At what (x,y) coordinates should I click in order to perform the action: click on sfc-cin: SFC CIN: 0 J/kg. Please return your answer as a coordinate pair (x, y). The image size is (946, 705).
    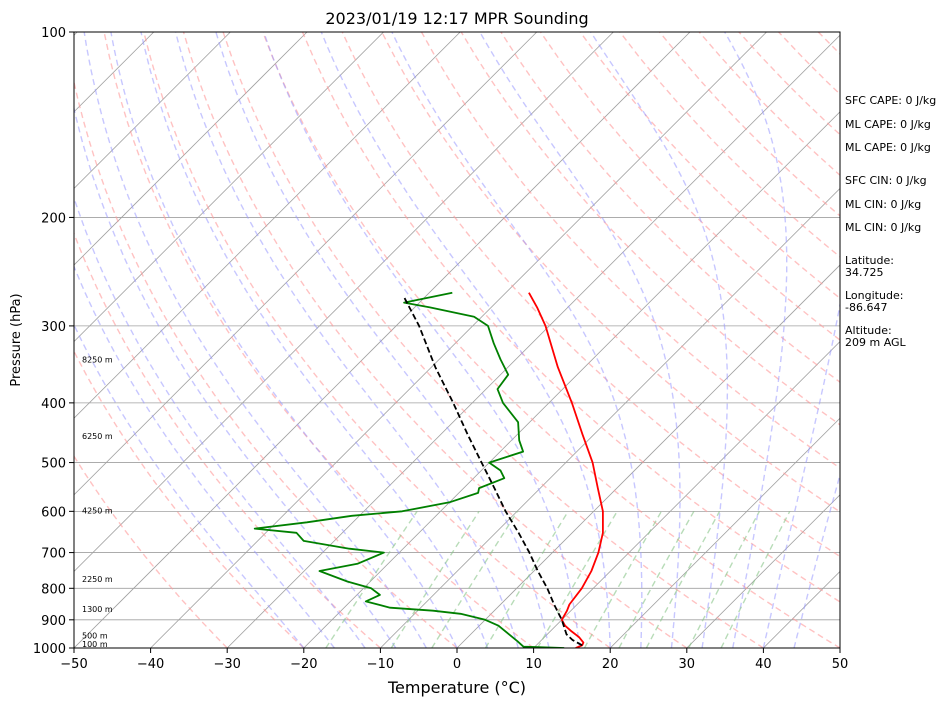
    Looking at the image, I should click on (886, 180).